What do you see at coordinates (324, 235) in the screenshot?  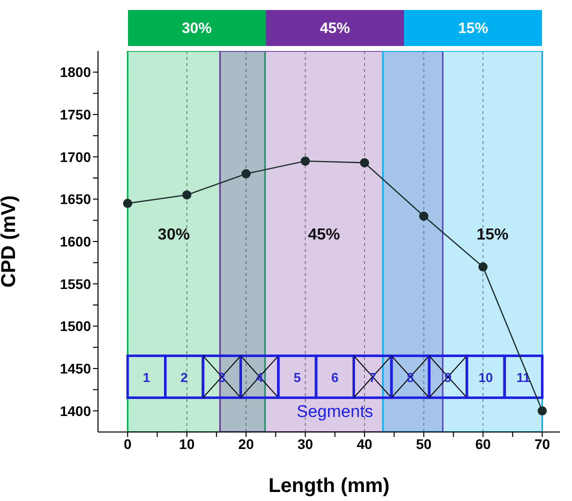 I see `annotation: 45%` at bounding box center [324, 235].